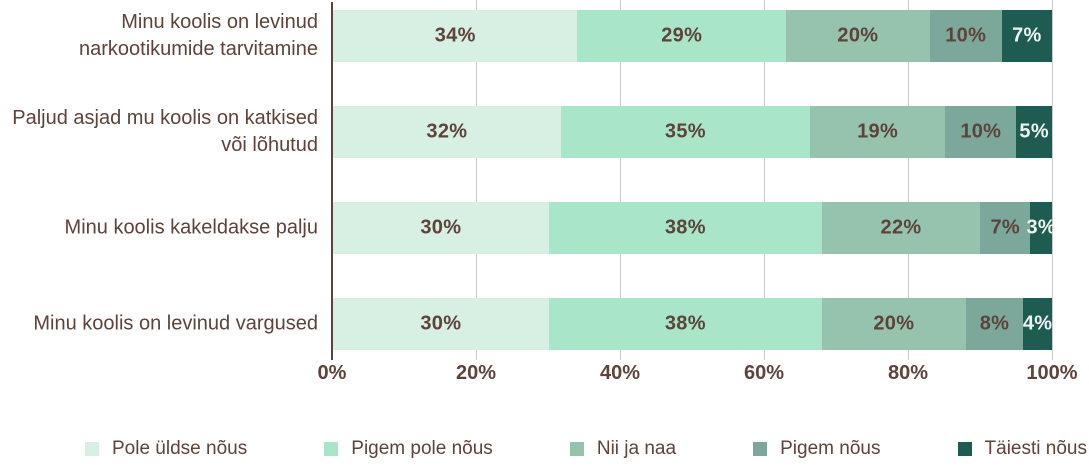  I want to click on legend-label: Pigem pole nõus, so click(422, 448).